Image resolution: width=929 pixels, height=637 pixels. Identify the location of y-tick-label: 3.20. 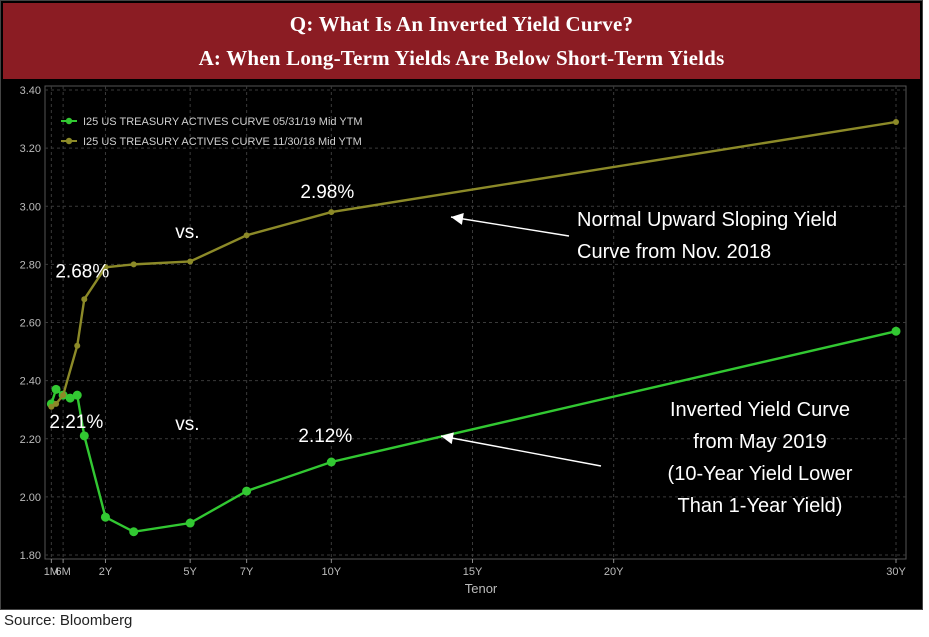
(30, 149).